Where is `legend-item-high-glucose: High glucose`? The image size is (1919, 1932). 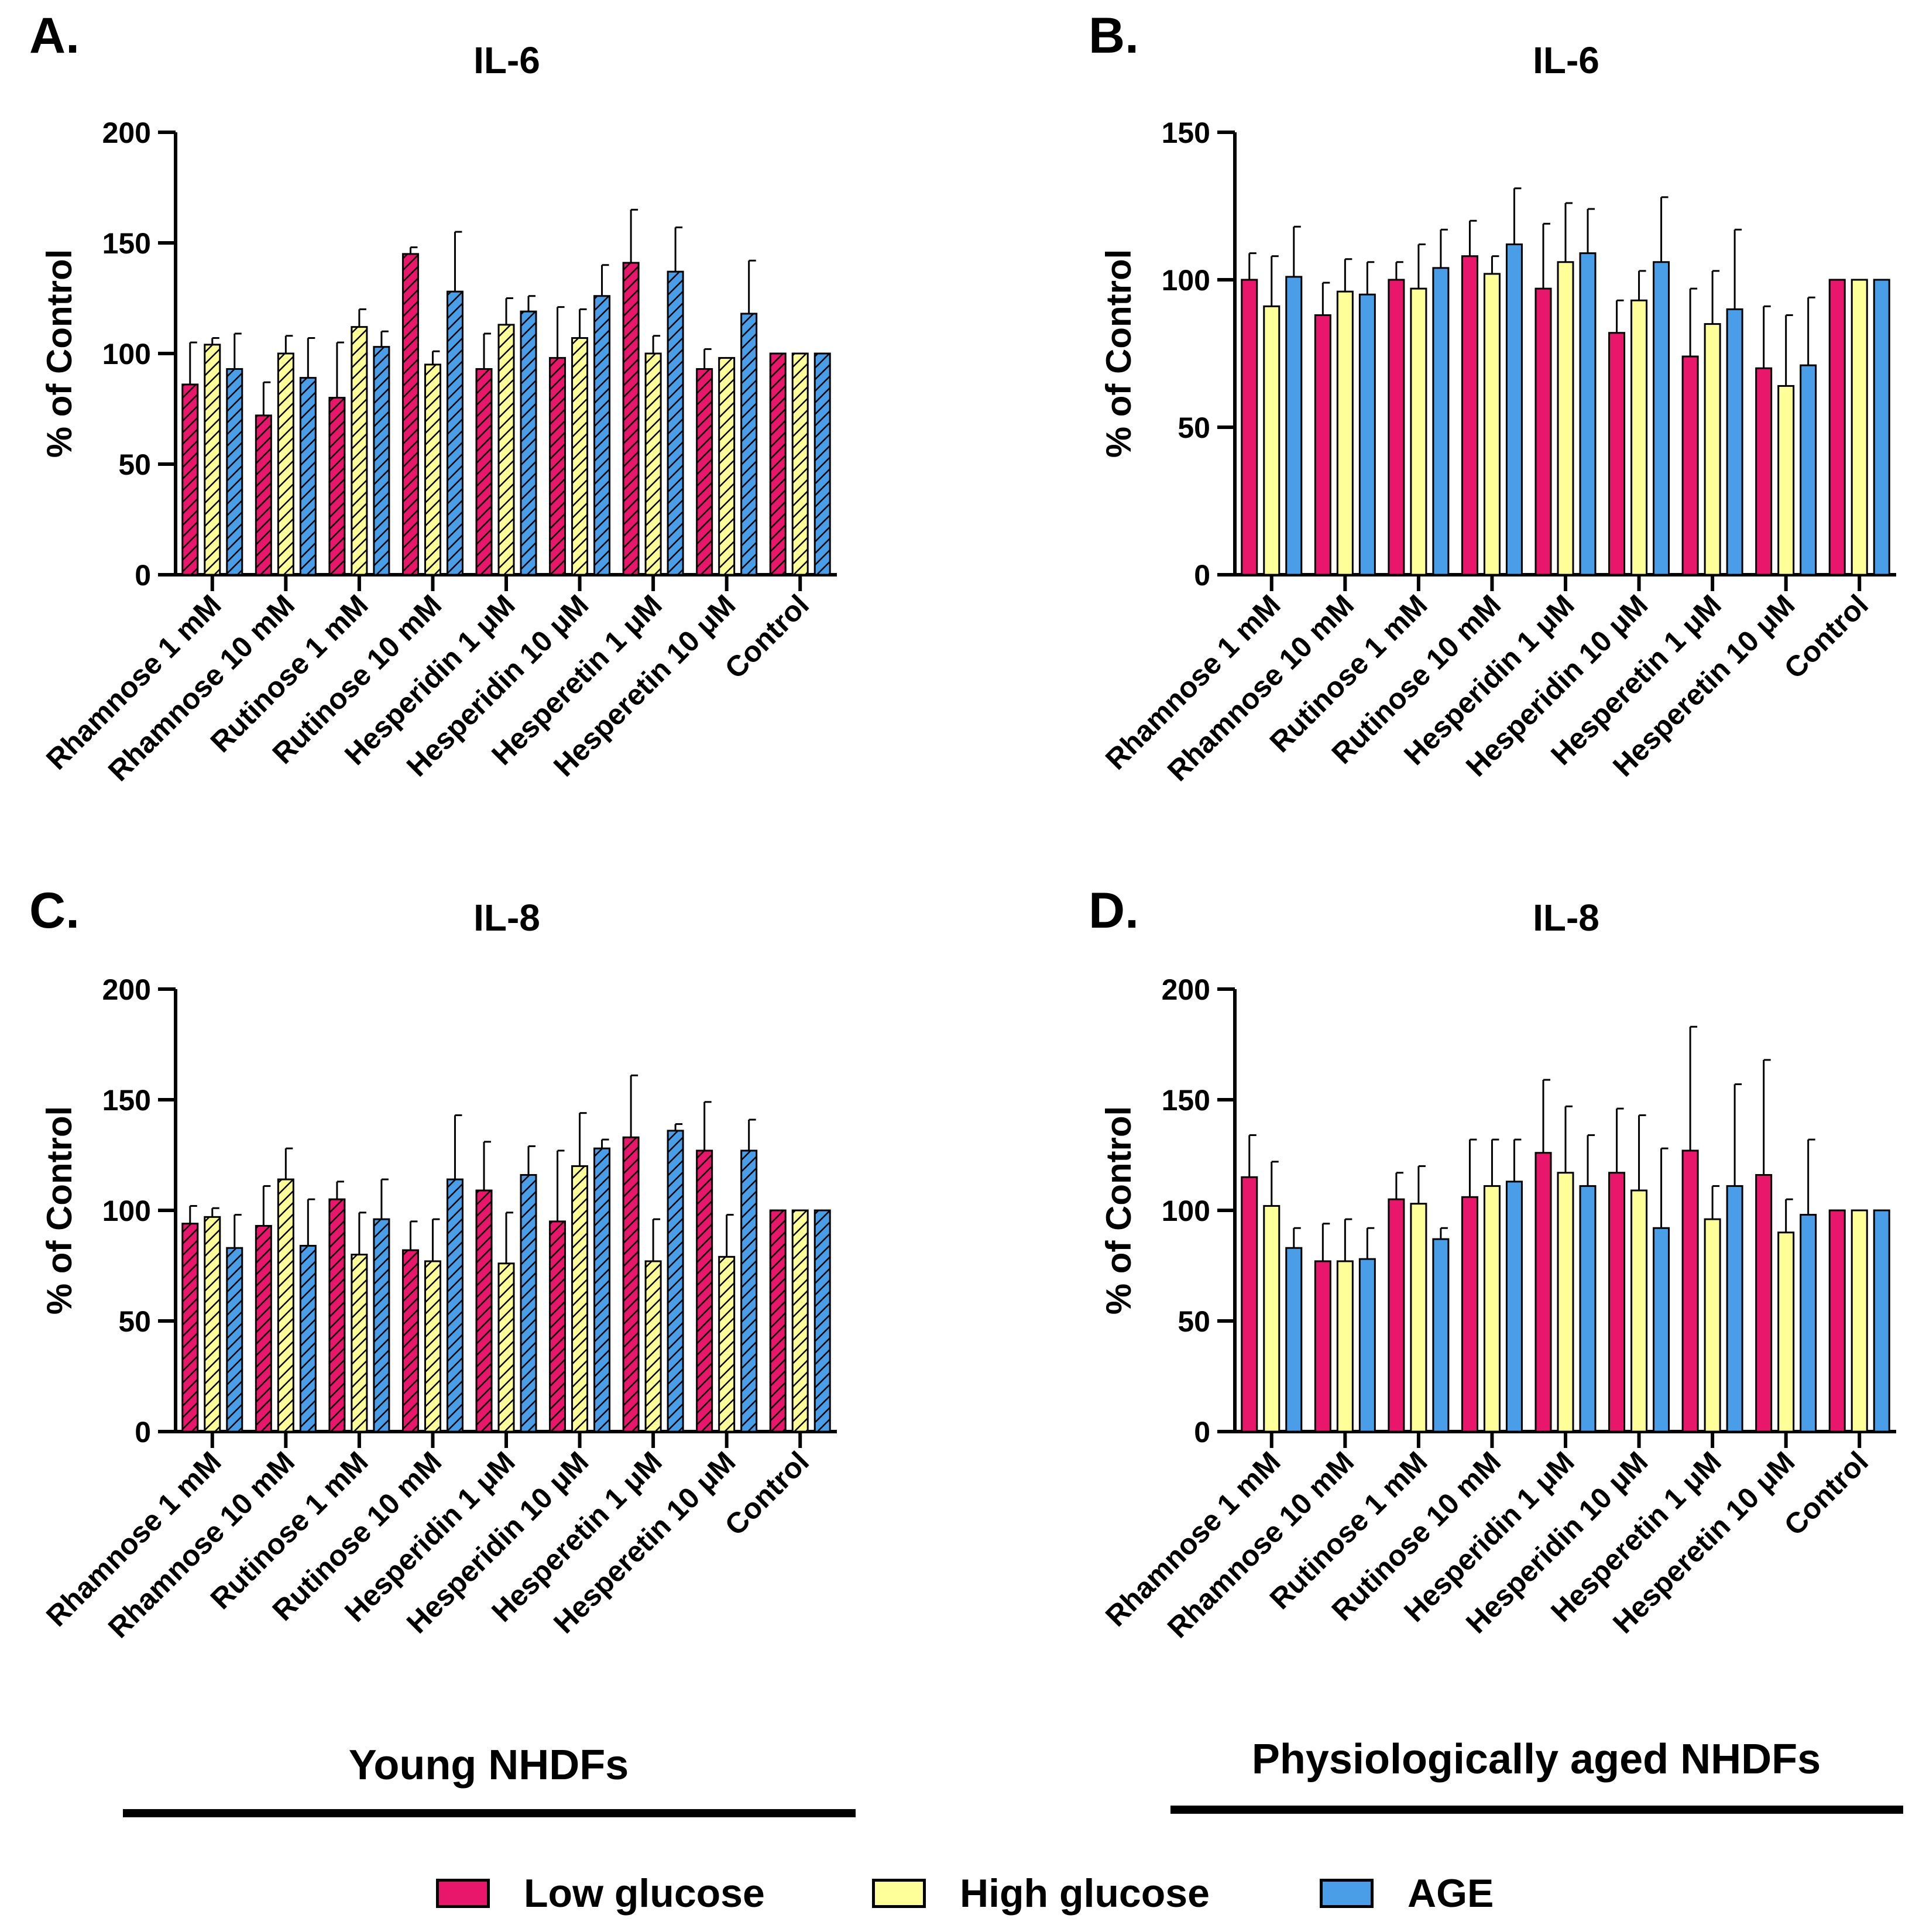 legend-item-high-glucose: High glucose is located at coordinates (1041, 1894).